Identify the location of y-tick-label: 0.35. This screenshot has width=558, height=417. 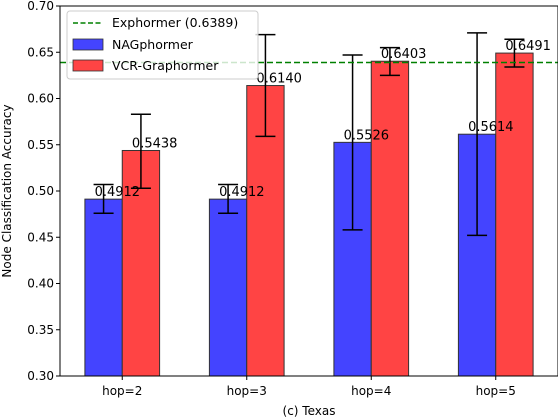
(40, 330).